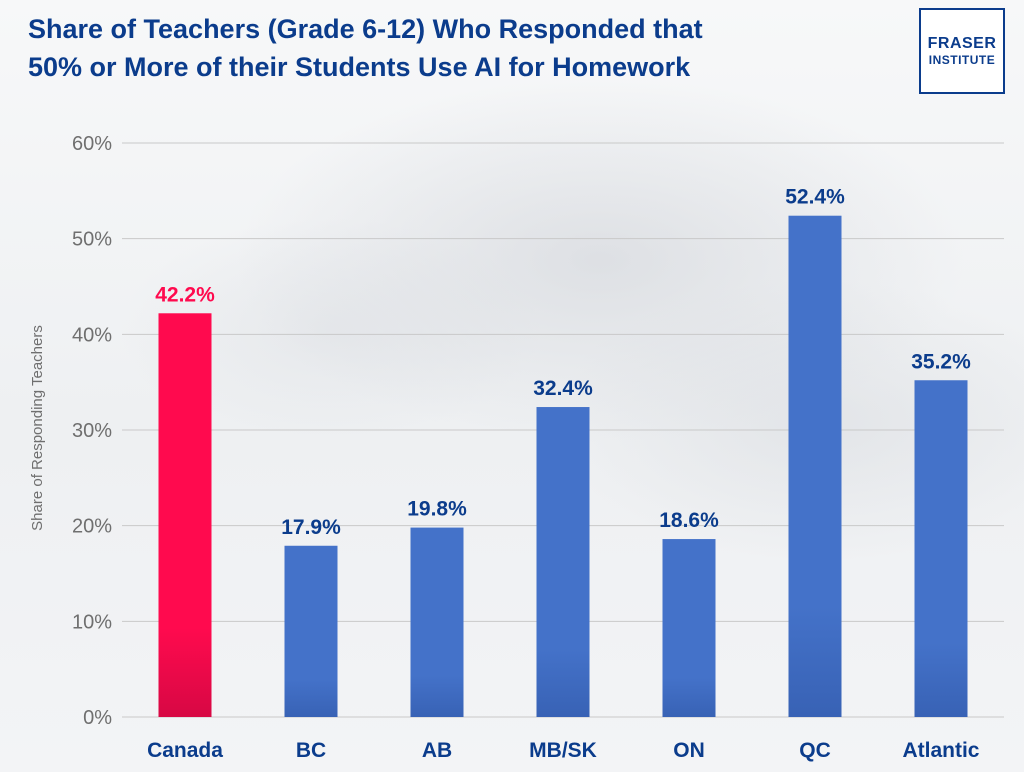  What do you see at coordinates (962, 59) in the screenshot?
I see `logo-line-2: INSTITUTE` at bounding box center [962, 59].